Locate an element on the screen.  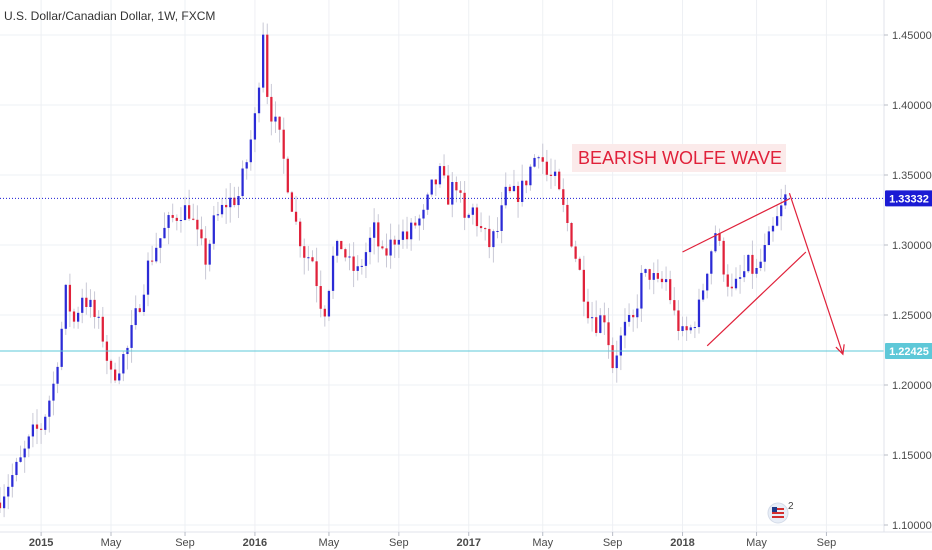
x-tick-label: 2017 is located at coordinates (468, 543).